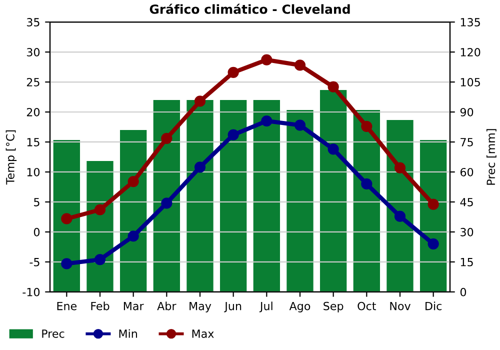  I want to click on y2-tick-label: 105, so click(470, 82).